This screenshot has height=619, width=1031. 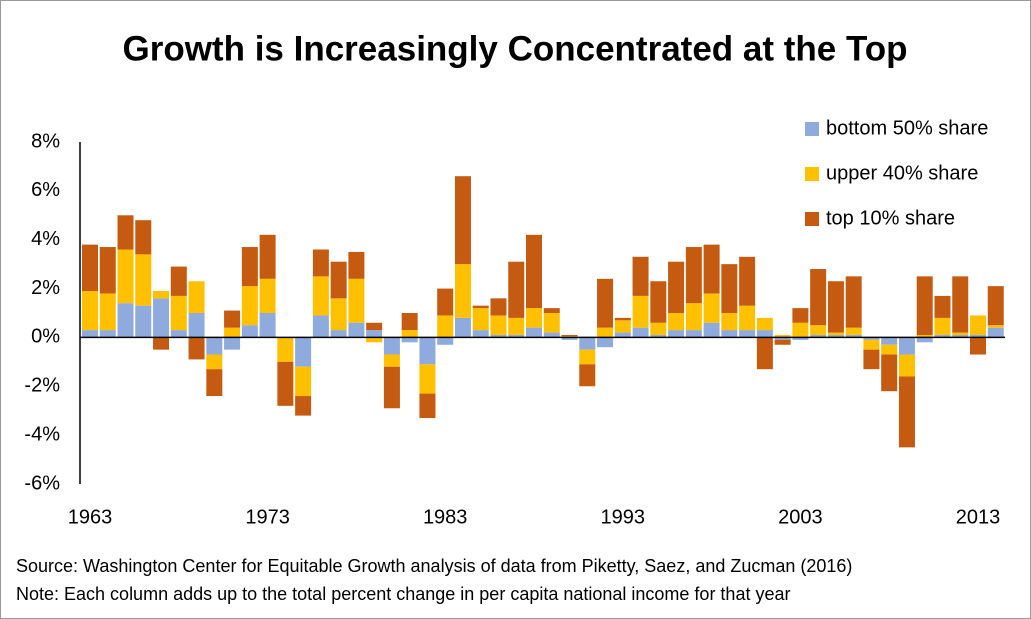 What do you see at coordinates (42, 386) in the screenshot?
I see `y-tick-label: -2%` at bounding box center [42, 386].